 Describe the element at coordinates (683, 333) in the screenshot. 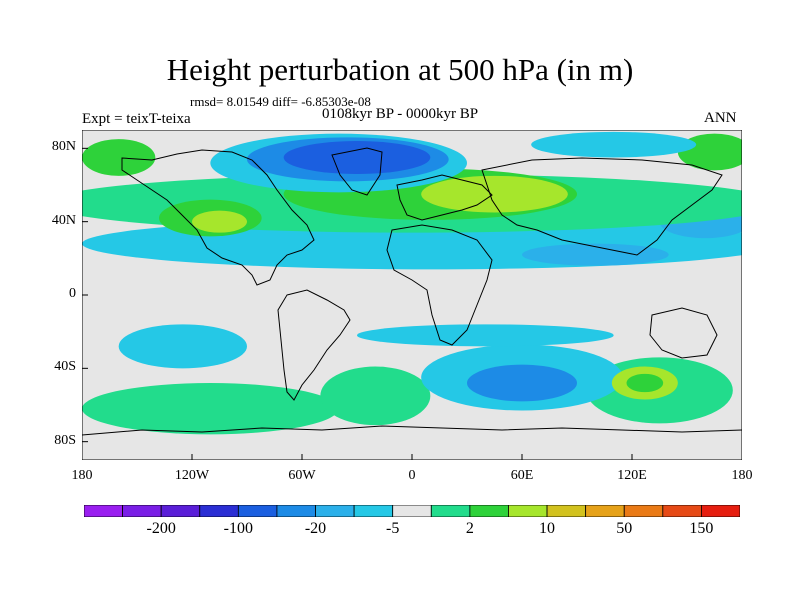

I see `coast-australia` at that location.